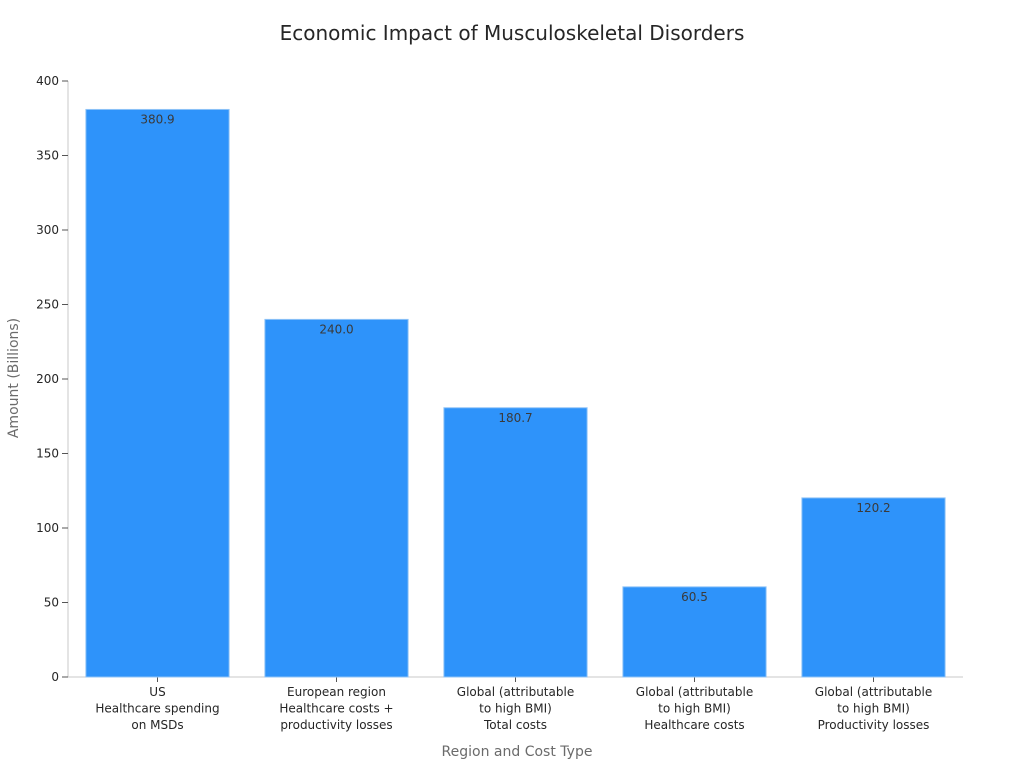  I want to click on x-tick-label-line: Healthcare costs +, so click(336, 709).